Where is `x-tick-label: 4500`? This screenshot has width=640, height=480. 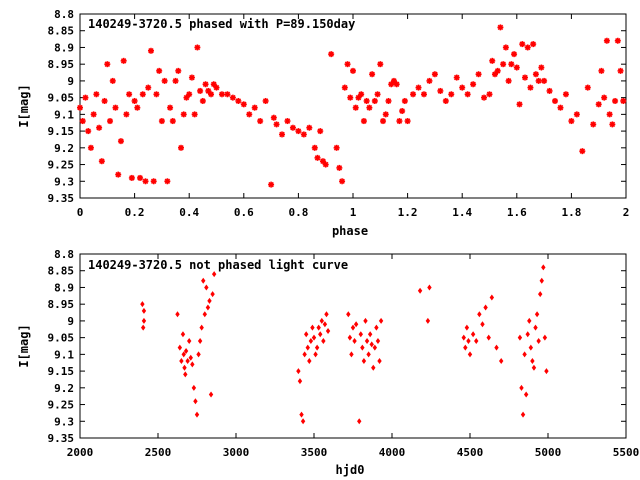 x-tick-label: 4500 is located at coordinates (470, 452).